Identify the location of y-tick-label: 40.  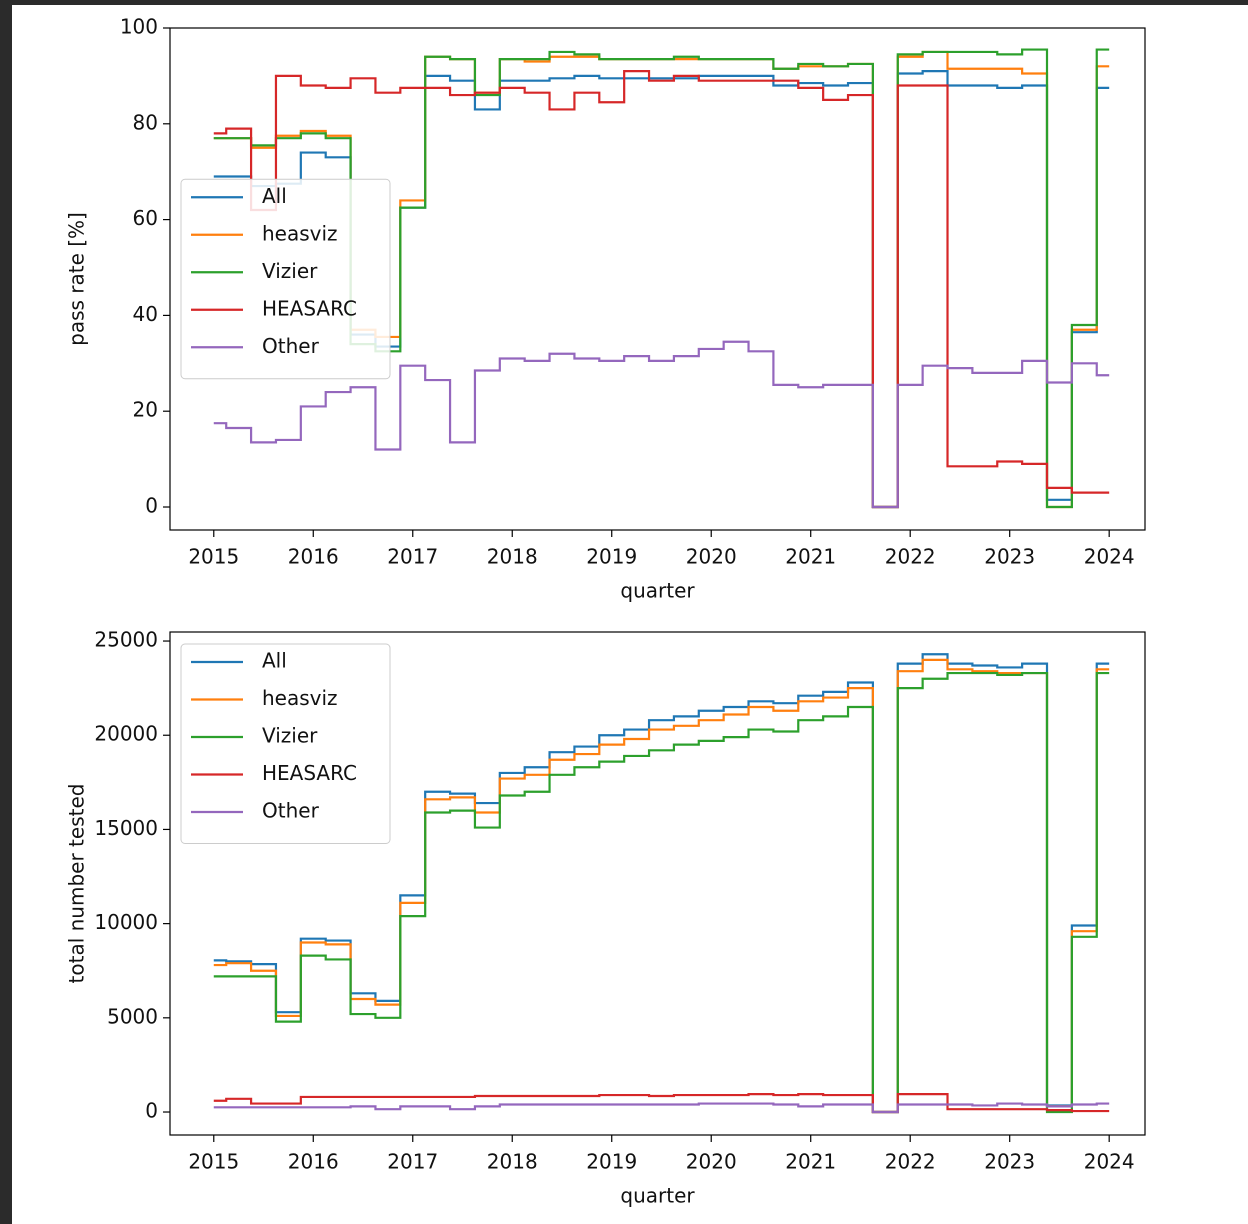
(145, 314).